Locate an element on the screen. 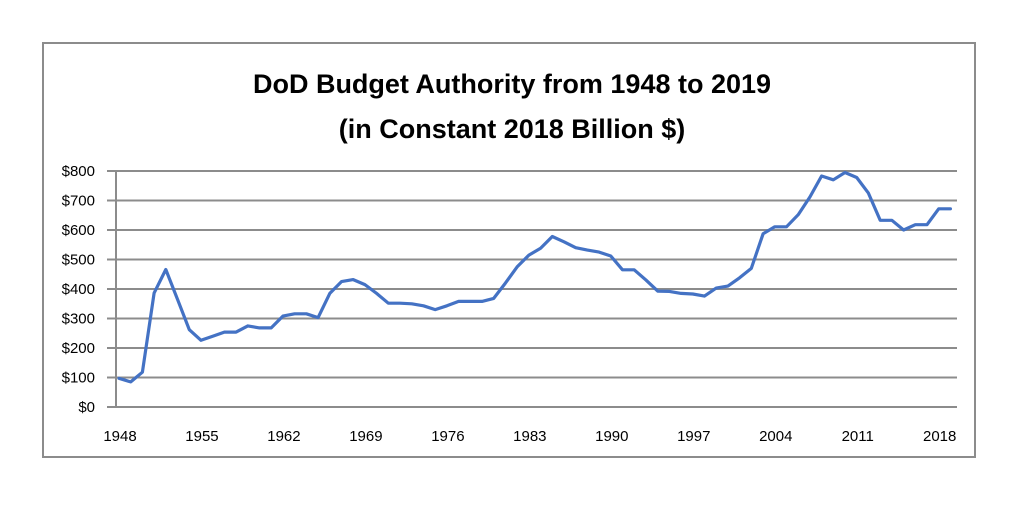 The width and height of the screenshot is (1030, 512). y-tick-label: $300 is located at coordinates (78, 319).